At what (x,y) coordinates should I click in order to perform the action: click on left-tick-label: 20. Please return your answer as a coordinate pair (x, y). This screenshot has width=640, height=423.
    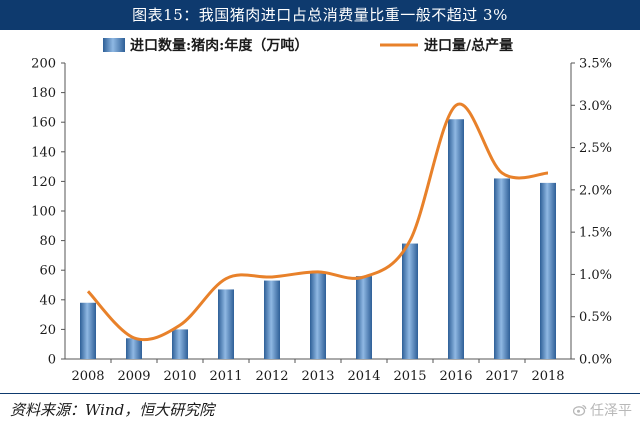
    Looking at the image, I should click on (47, 330).